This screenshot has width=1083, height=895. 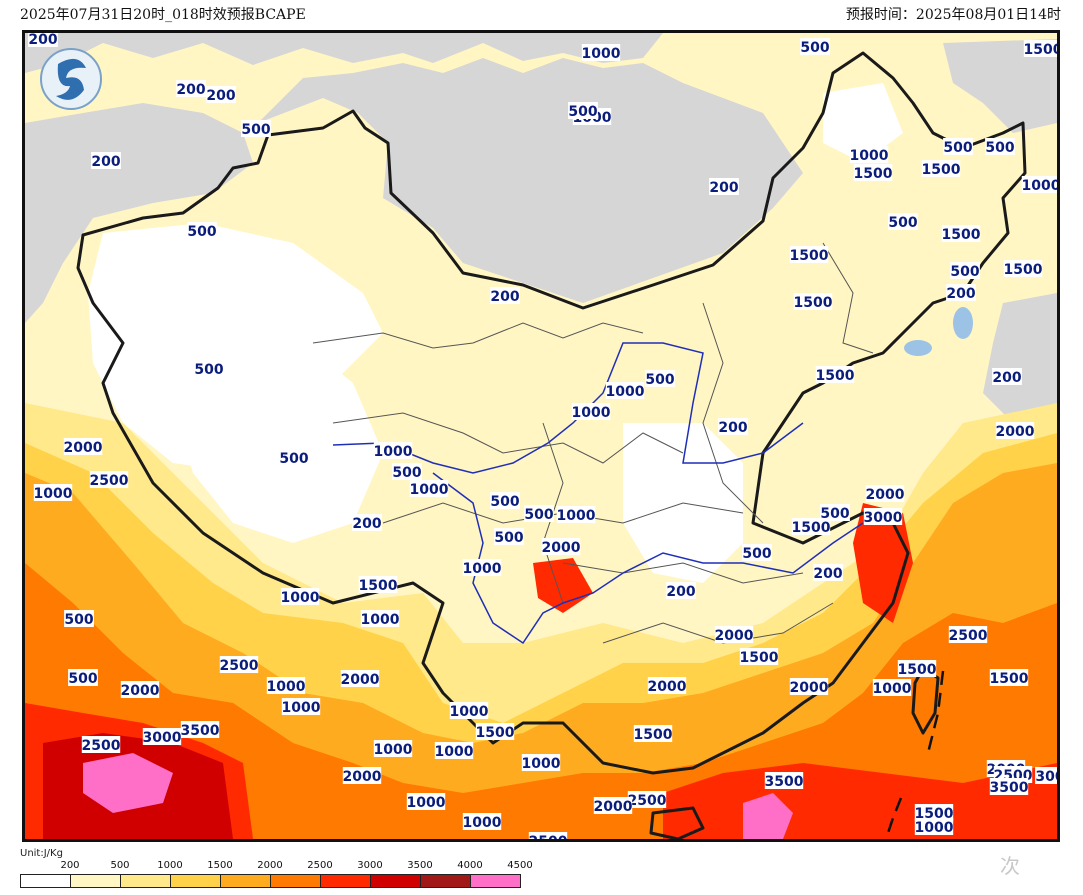 What do you see at coordinates (530, 180) in the screenshot?
I see `grey-region-mongolia` at bounding box center [530, 180].